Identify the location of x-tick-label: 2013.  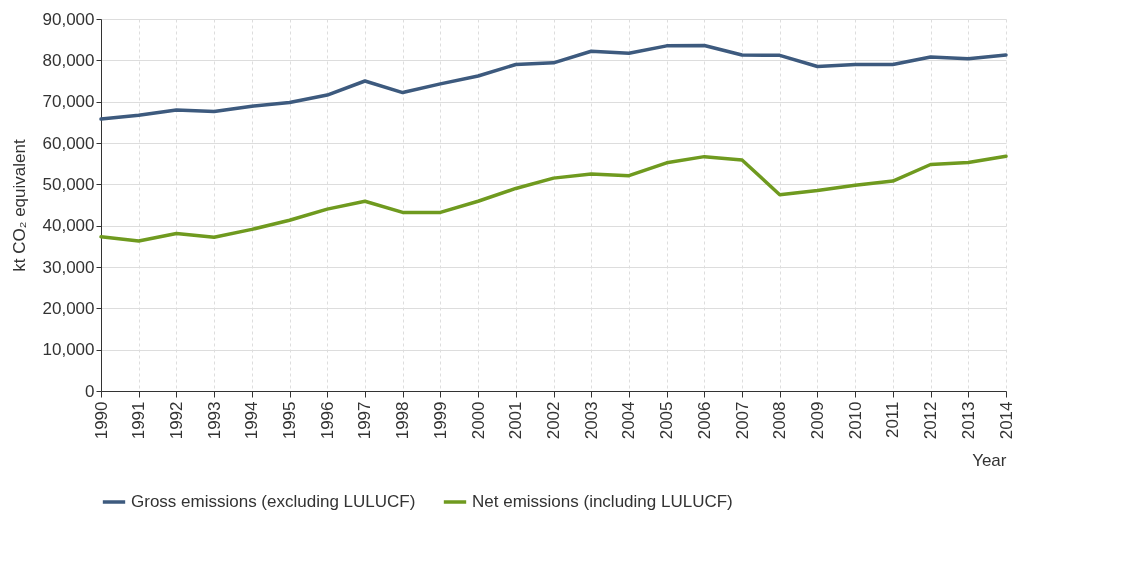
(968, 420).